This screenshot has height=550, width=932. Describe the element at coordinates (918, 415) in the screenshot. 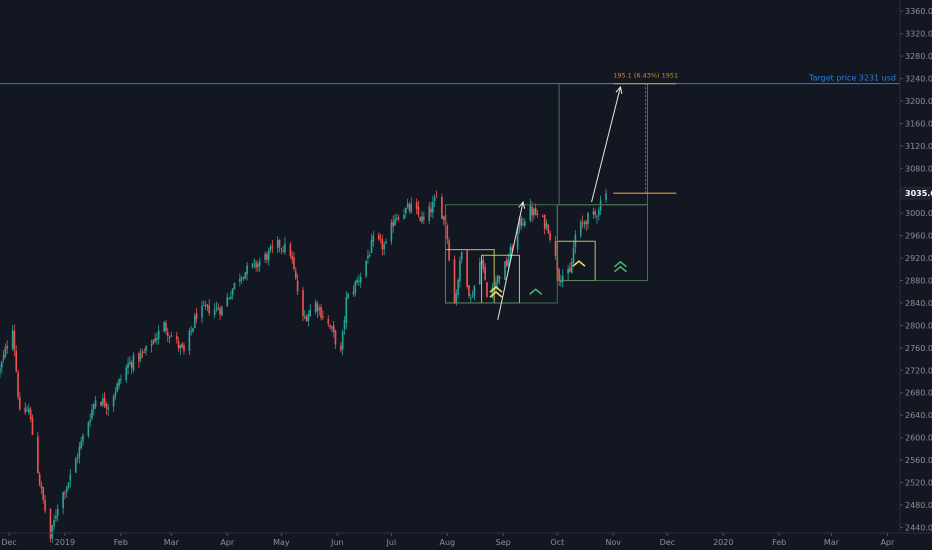

I see `y-tick-label: 2640.0` at that location.